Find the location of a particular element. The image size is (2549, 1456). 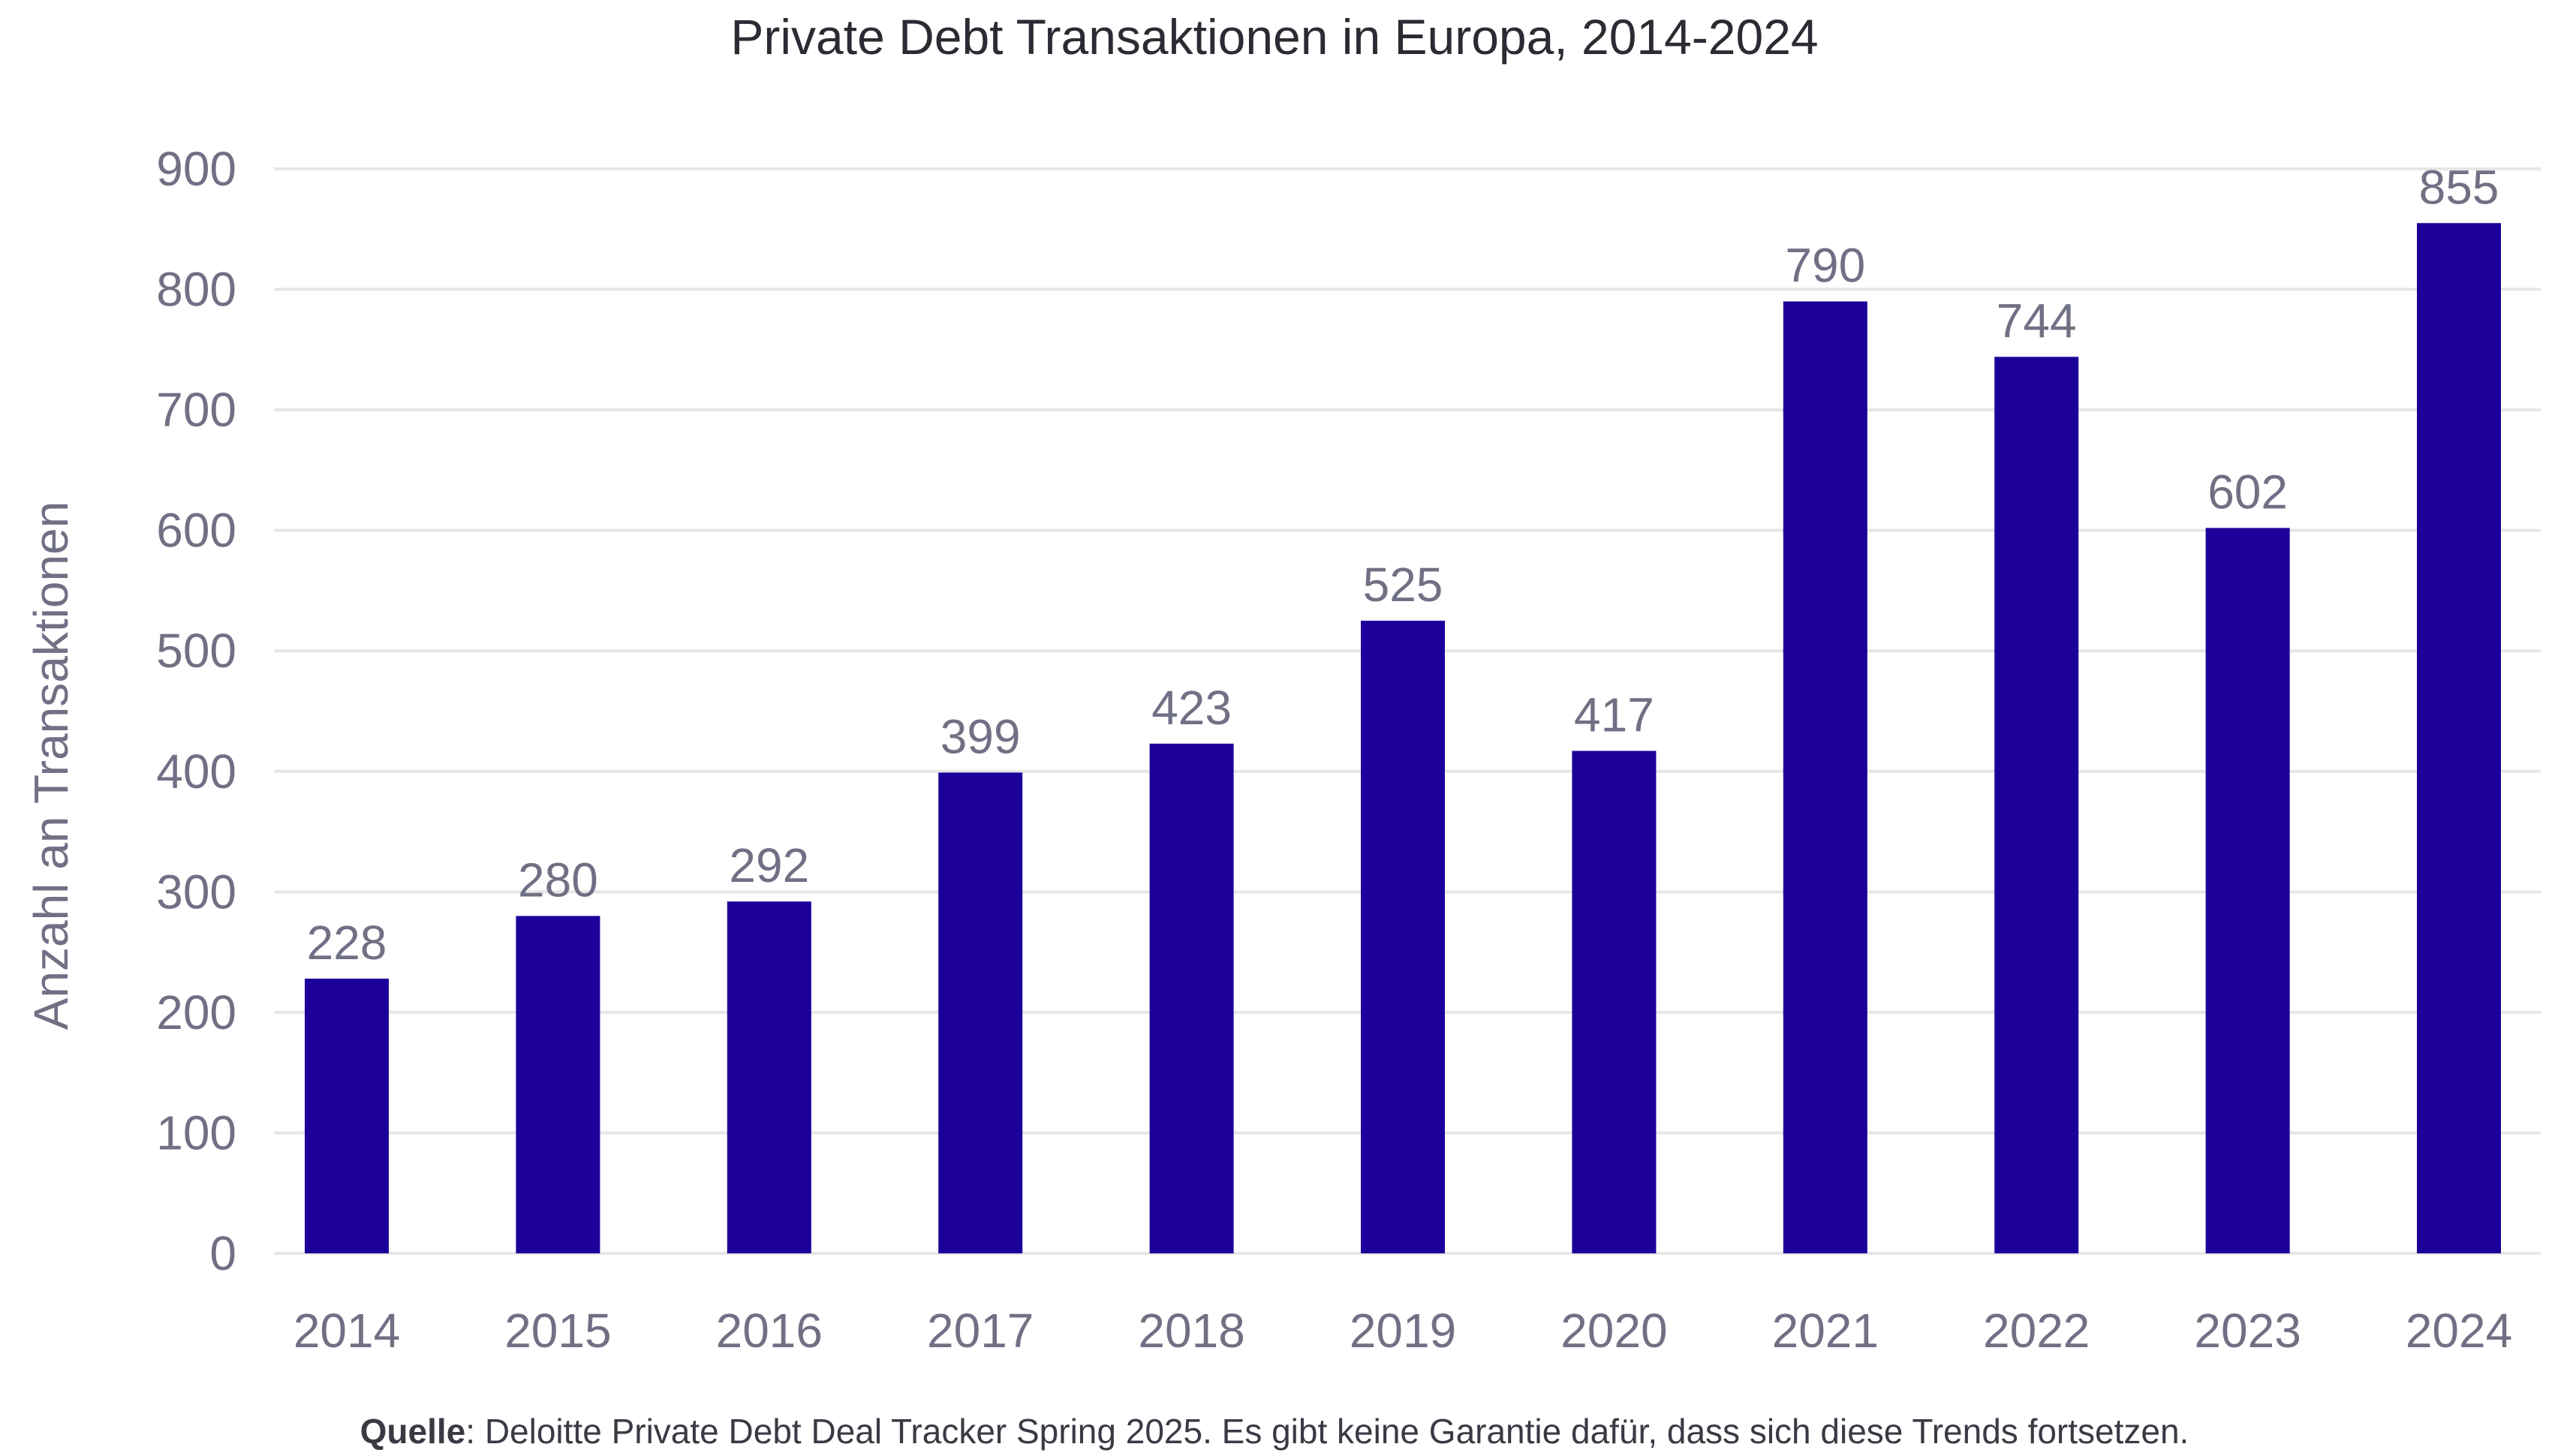

y-tick-label-600: 600 is located at coordinates (196, 531).